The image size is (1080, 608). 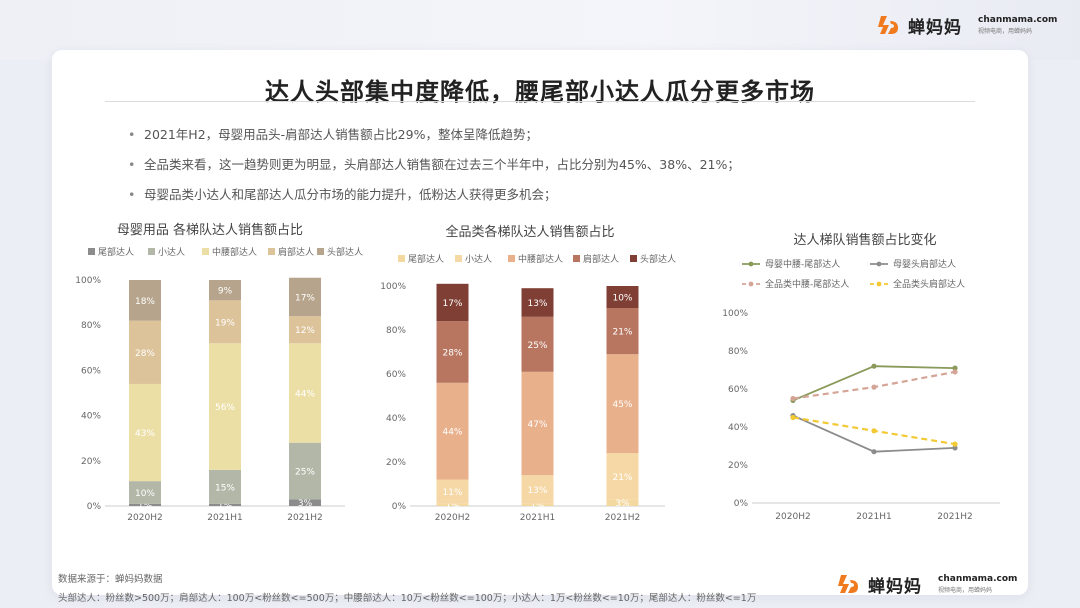 I want to click on chart2-data-label: 44%, so click(x=452, y=433).